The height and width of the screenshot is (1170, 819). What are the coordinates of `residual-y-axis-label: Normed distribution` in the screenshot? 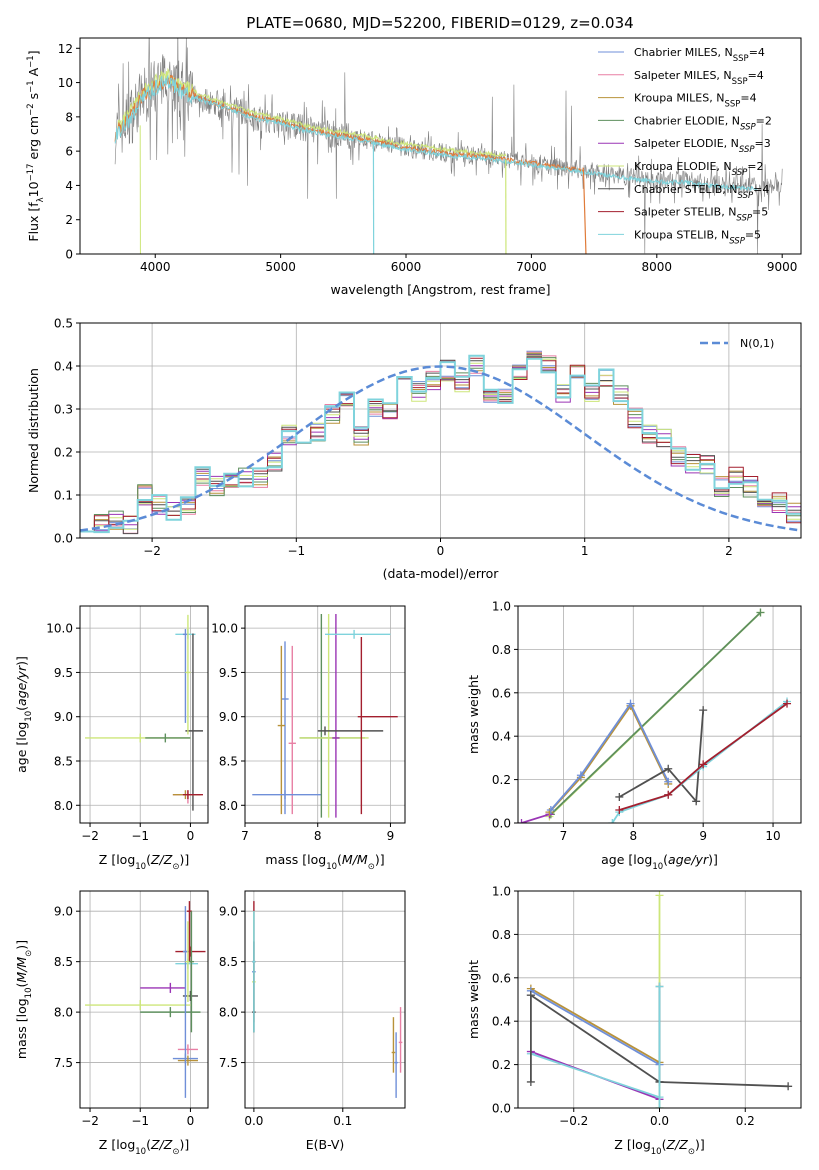 It's located at (33, 430).